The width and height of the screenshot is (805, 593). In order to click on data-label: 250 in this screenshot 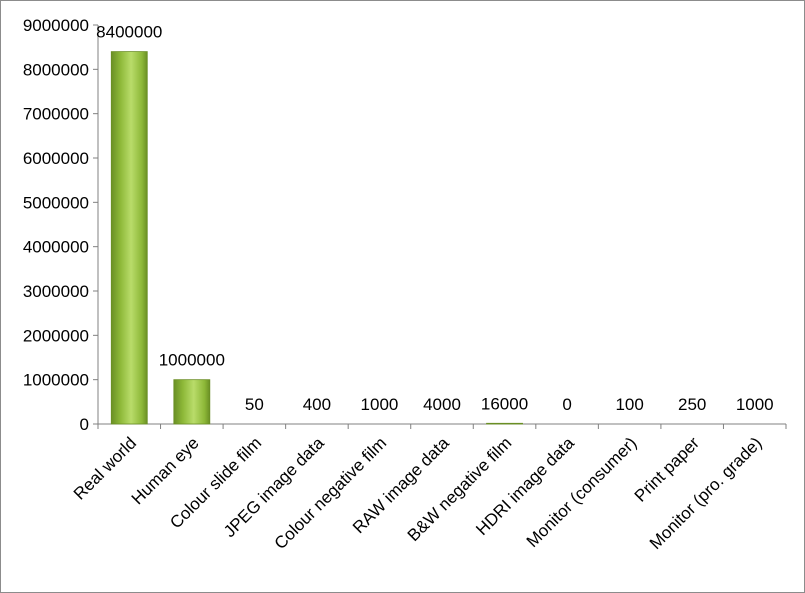, I will do `click(692, 404)`.